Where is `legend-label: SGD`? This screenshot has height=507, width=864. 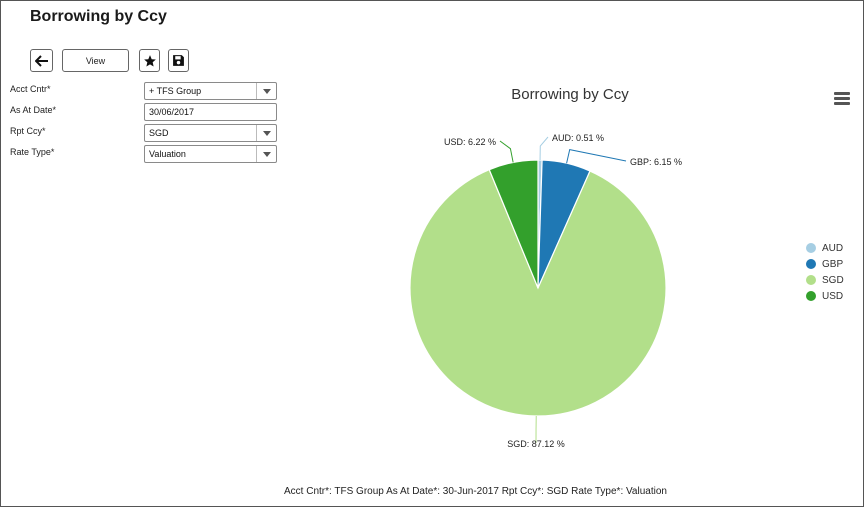
legend-label: SGD is located at coordinates (833, 280).